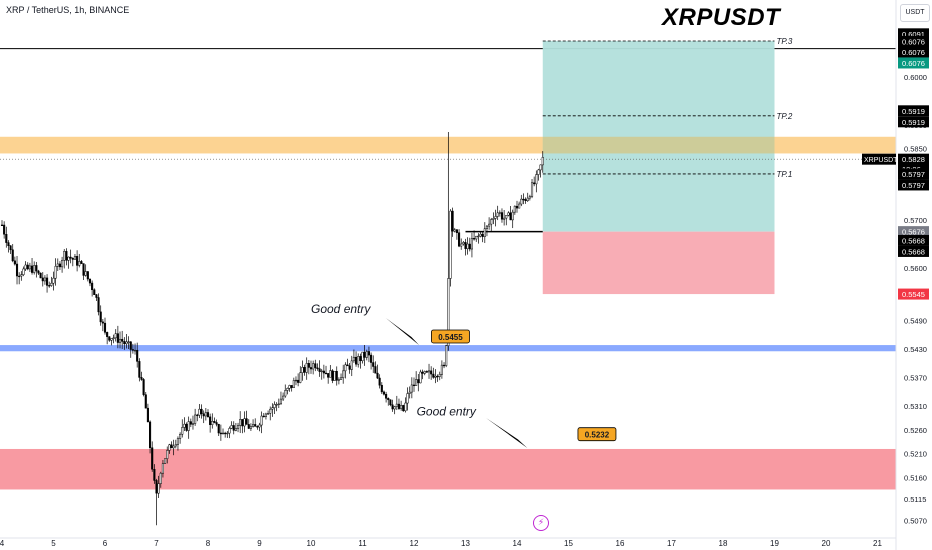  I want to click on profit-zone, so click(658, 136).